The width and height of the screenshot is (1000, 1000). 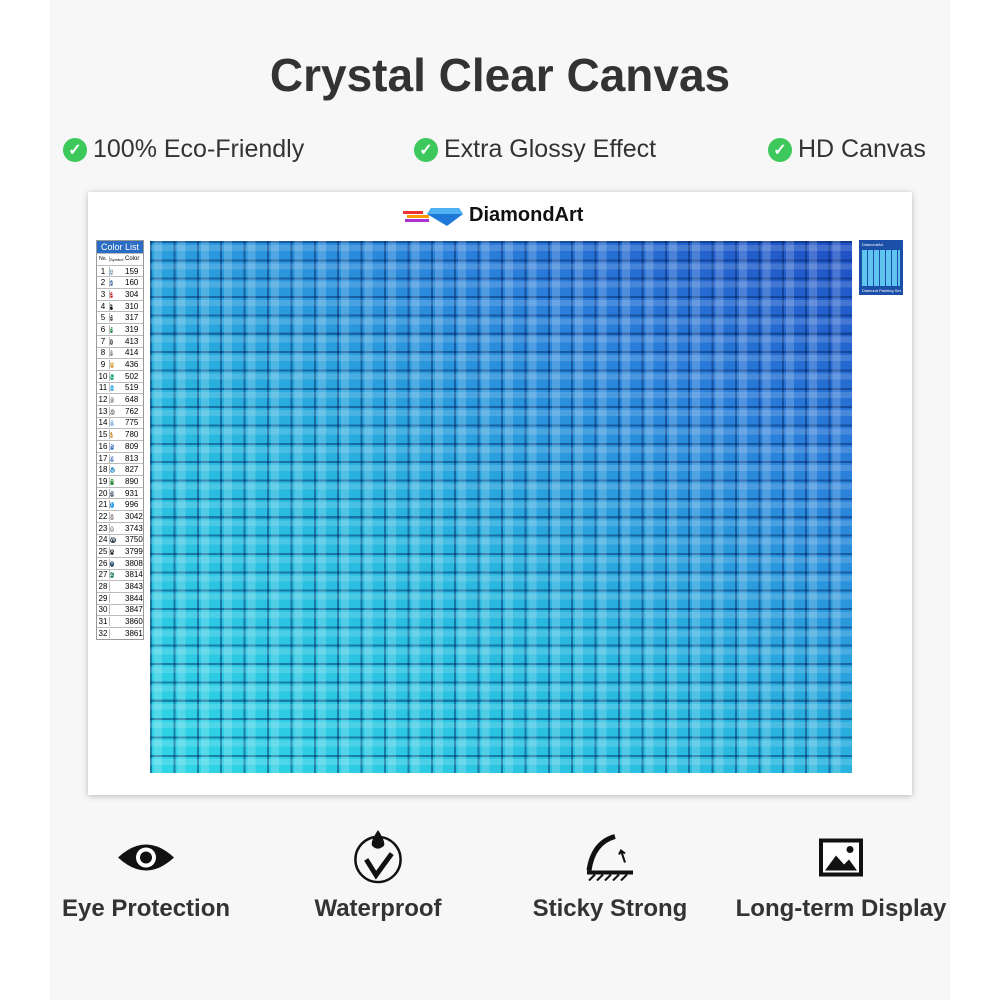 I want to click on row-symbol: Q, so click(x=117, y=469).